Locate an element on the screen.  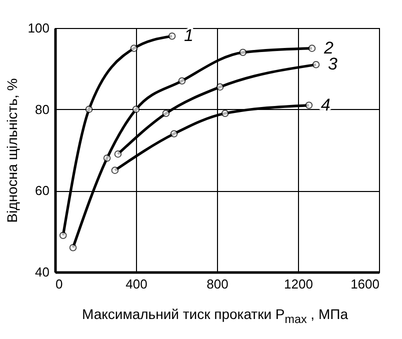
x-tick-label: 1200 is located at coordinates (298, 284).